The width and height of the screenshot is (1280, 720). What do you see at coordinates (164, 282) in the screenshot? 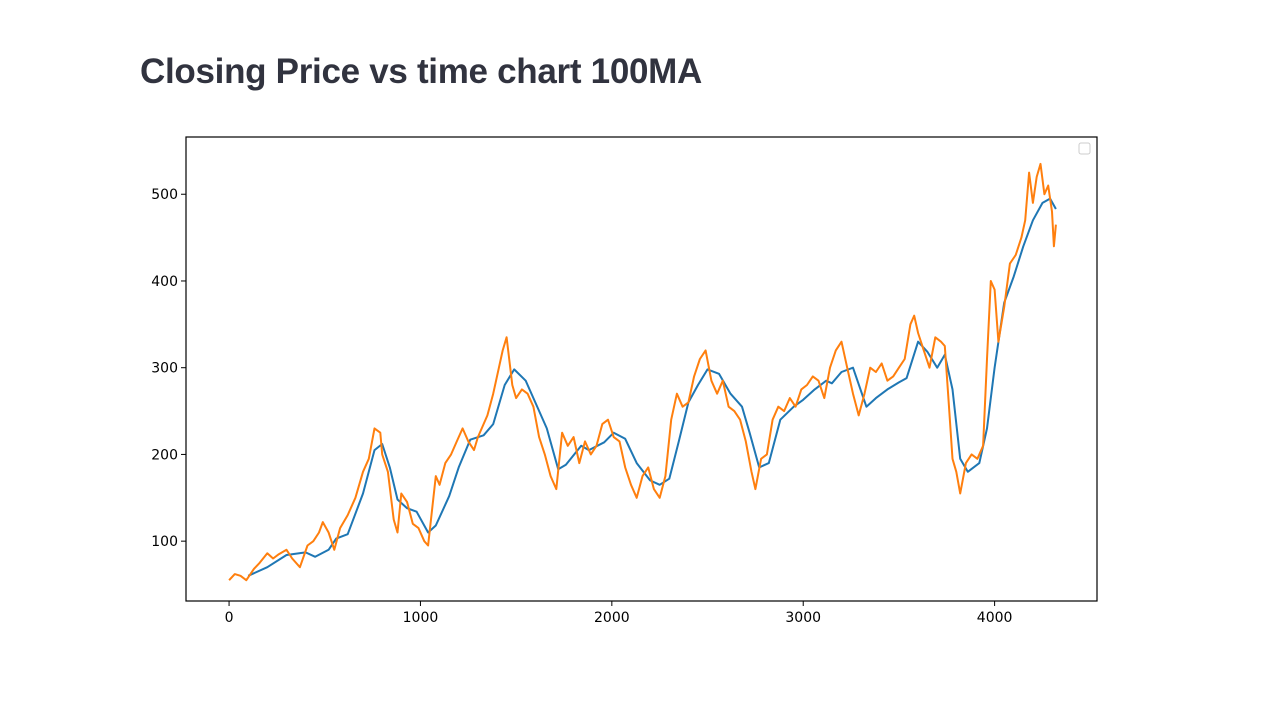
I see `y-tick-label: 400` at bounding box center [164, 282].